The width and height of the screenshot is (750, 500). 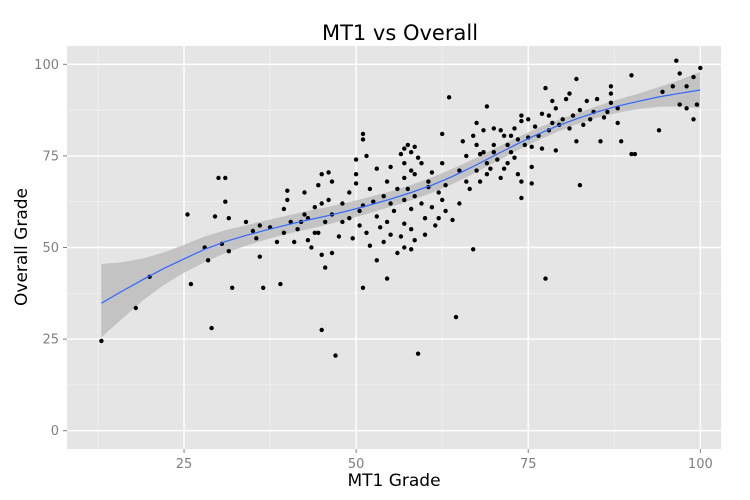 I want to click on chart-title: MT1 vs Overall, so click(x=400, y=33).